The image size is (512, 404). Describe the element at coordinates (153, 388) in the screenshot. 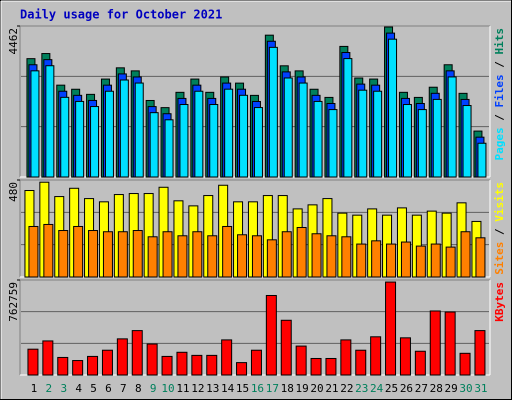

I see `x-tick-label: 9` at that location.